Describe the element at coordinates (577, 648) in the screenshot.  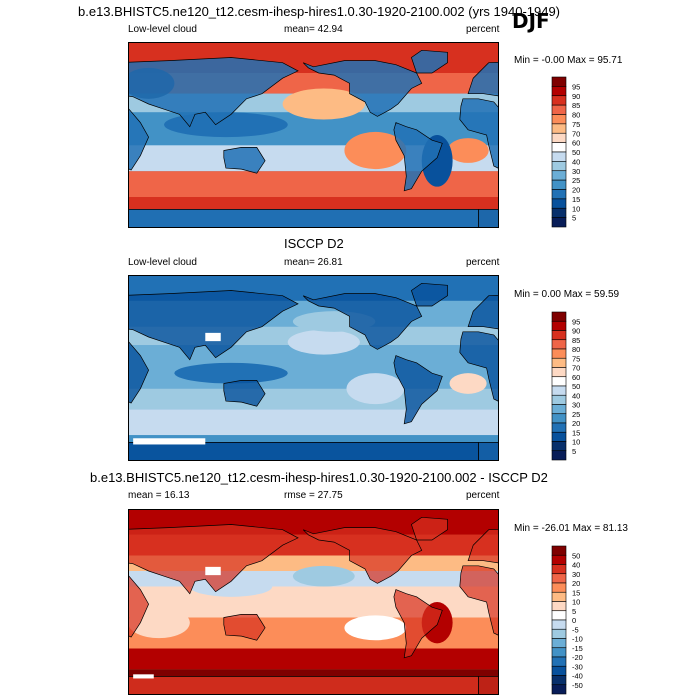
I see `colorbar-tick-label: -15` at that location.